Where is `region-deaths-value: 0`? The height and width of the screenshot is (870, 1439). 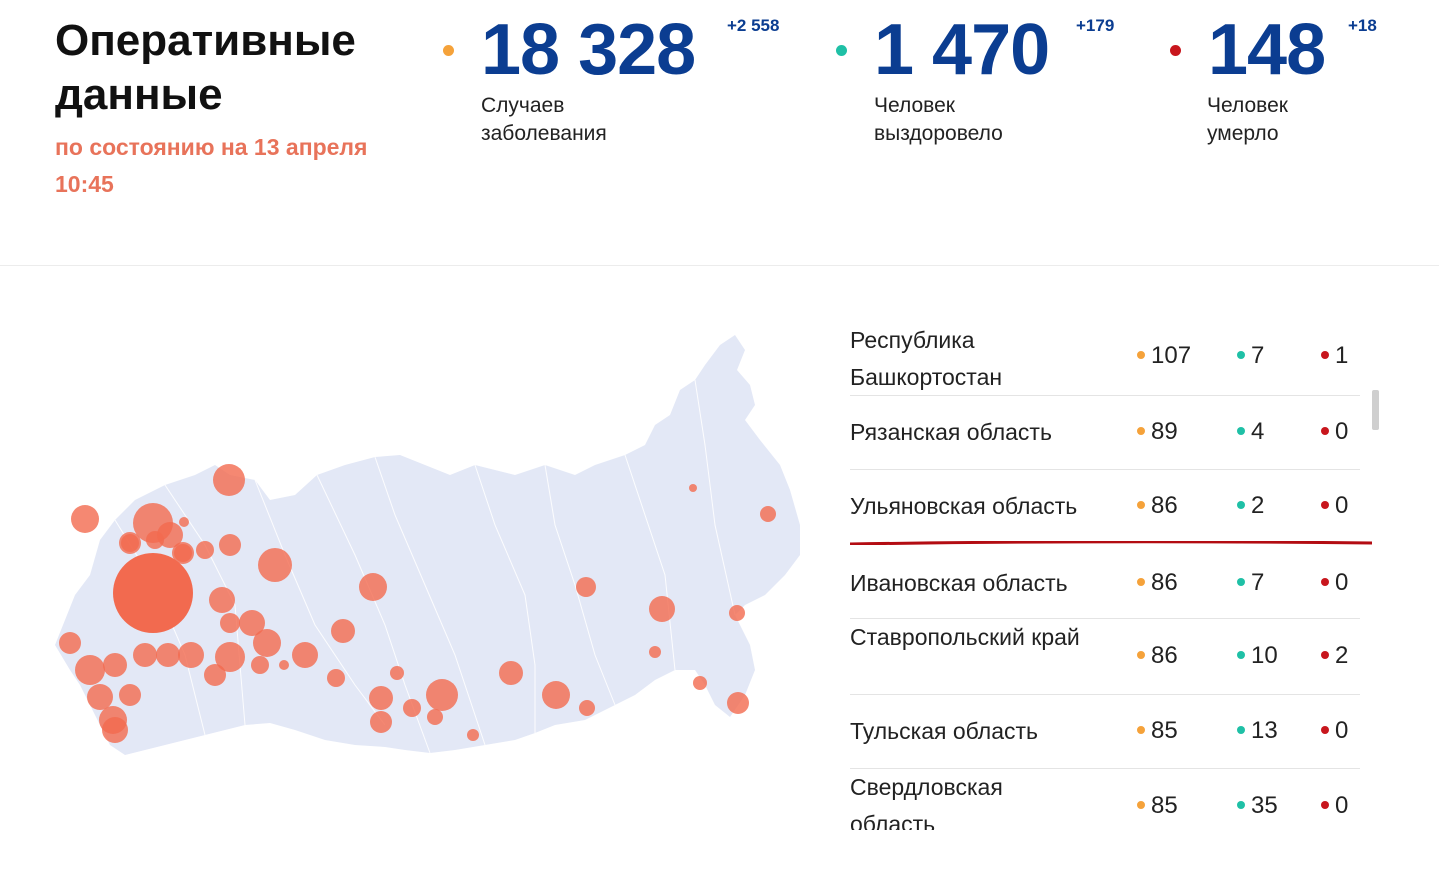
region-deaths-value: 0 is located at coordinates (1342, 805).